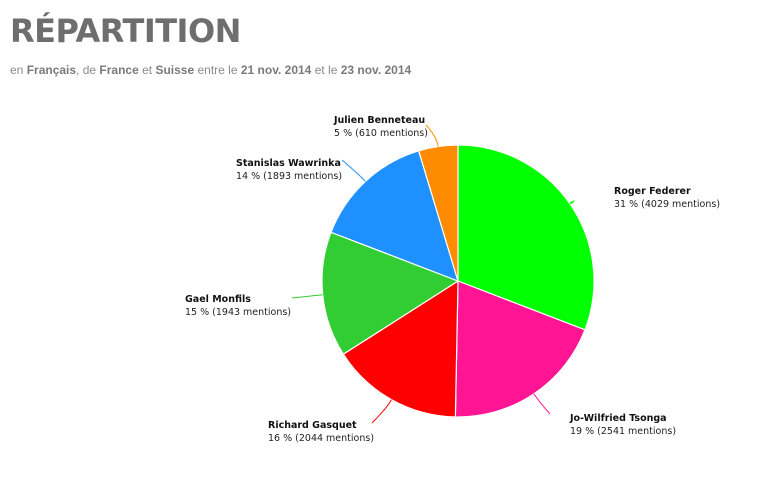  What do you see at coordinates (438, 213) in the screenshot?
I see `pie-slice-julien-benneteau` at bounding box center [438, 213].